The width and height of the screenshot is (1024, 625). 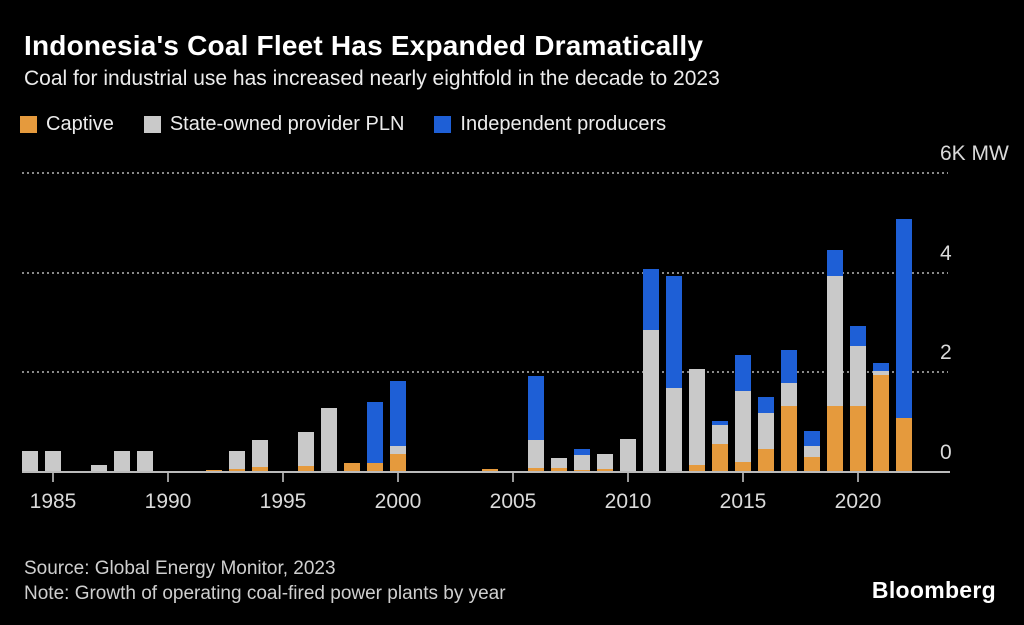 I want to click on legend-item: Independent producers, so click(x=550, y=124).